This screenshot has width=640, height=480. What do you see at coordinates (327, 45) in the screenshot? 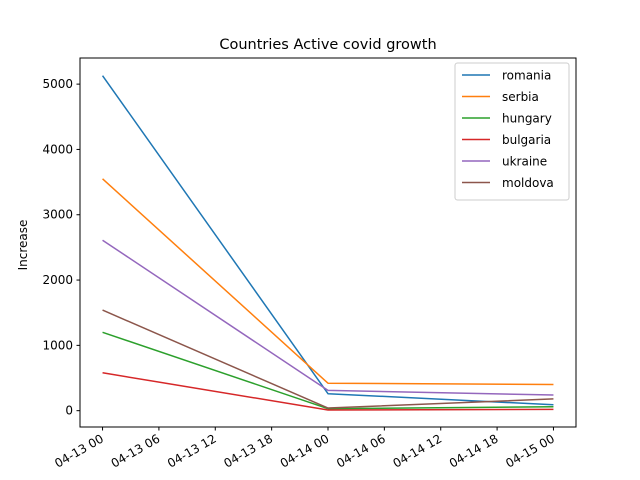
I see `chart-title: Countries Active covid growth` at bounding box center [327, 45].